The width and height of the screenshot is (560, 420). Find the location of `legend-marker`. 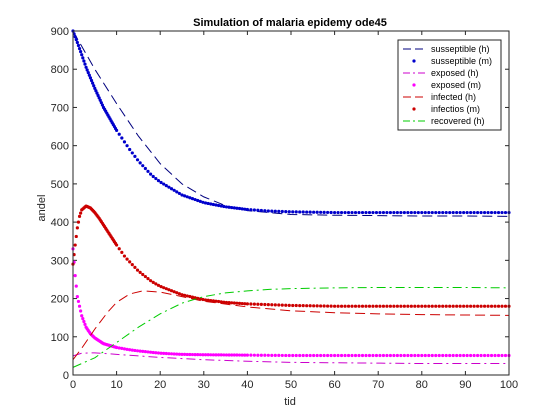

legend-marker is located at coordinates (414, 109).